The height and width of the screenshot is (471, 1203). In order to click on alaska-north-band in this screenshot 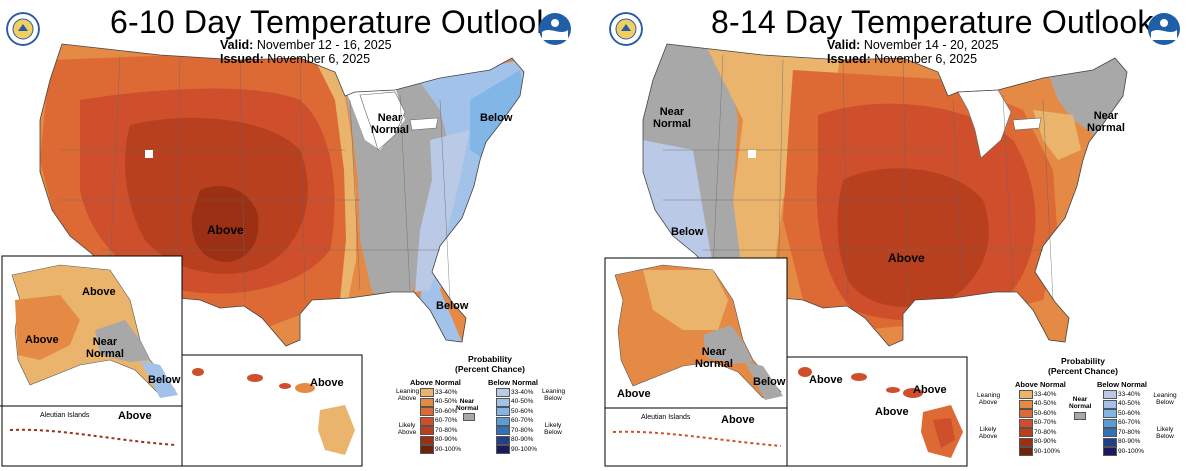, I will do `click(685, 300)`.